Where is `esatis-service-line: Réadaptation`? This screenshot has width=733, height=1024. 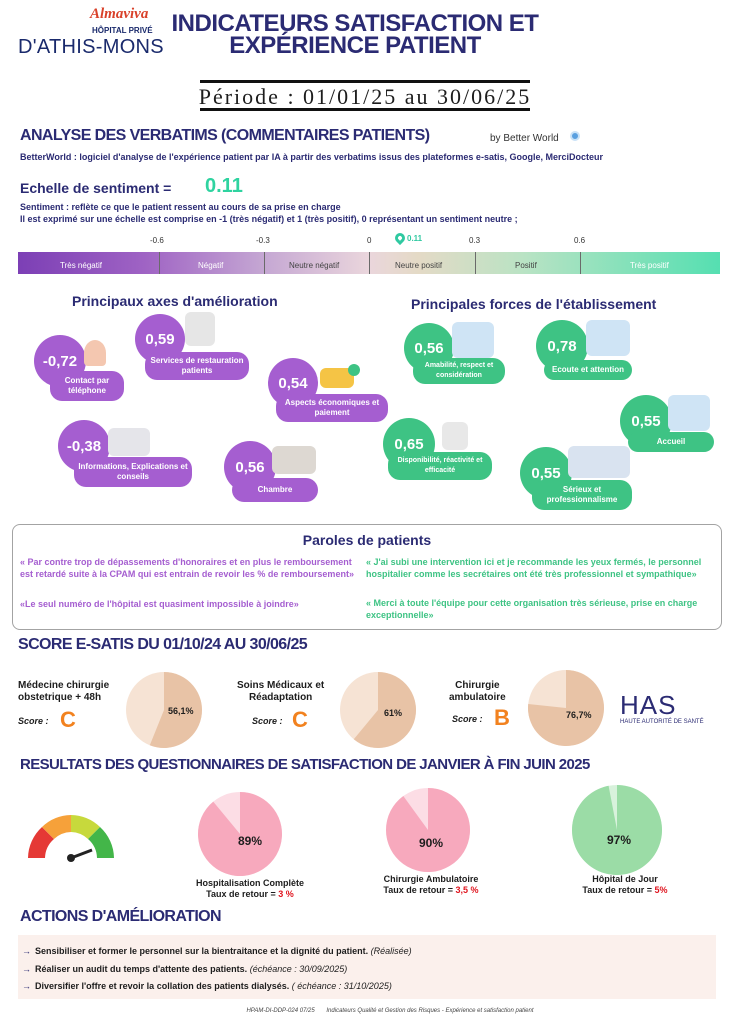 esatis-service-line: Réadaptation is located at coordinates (280, 697).